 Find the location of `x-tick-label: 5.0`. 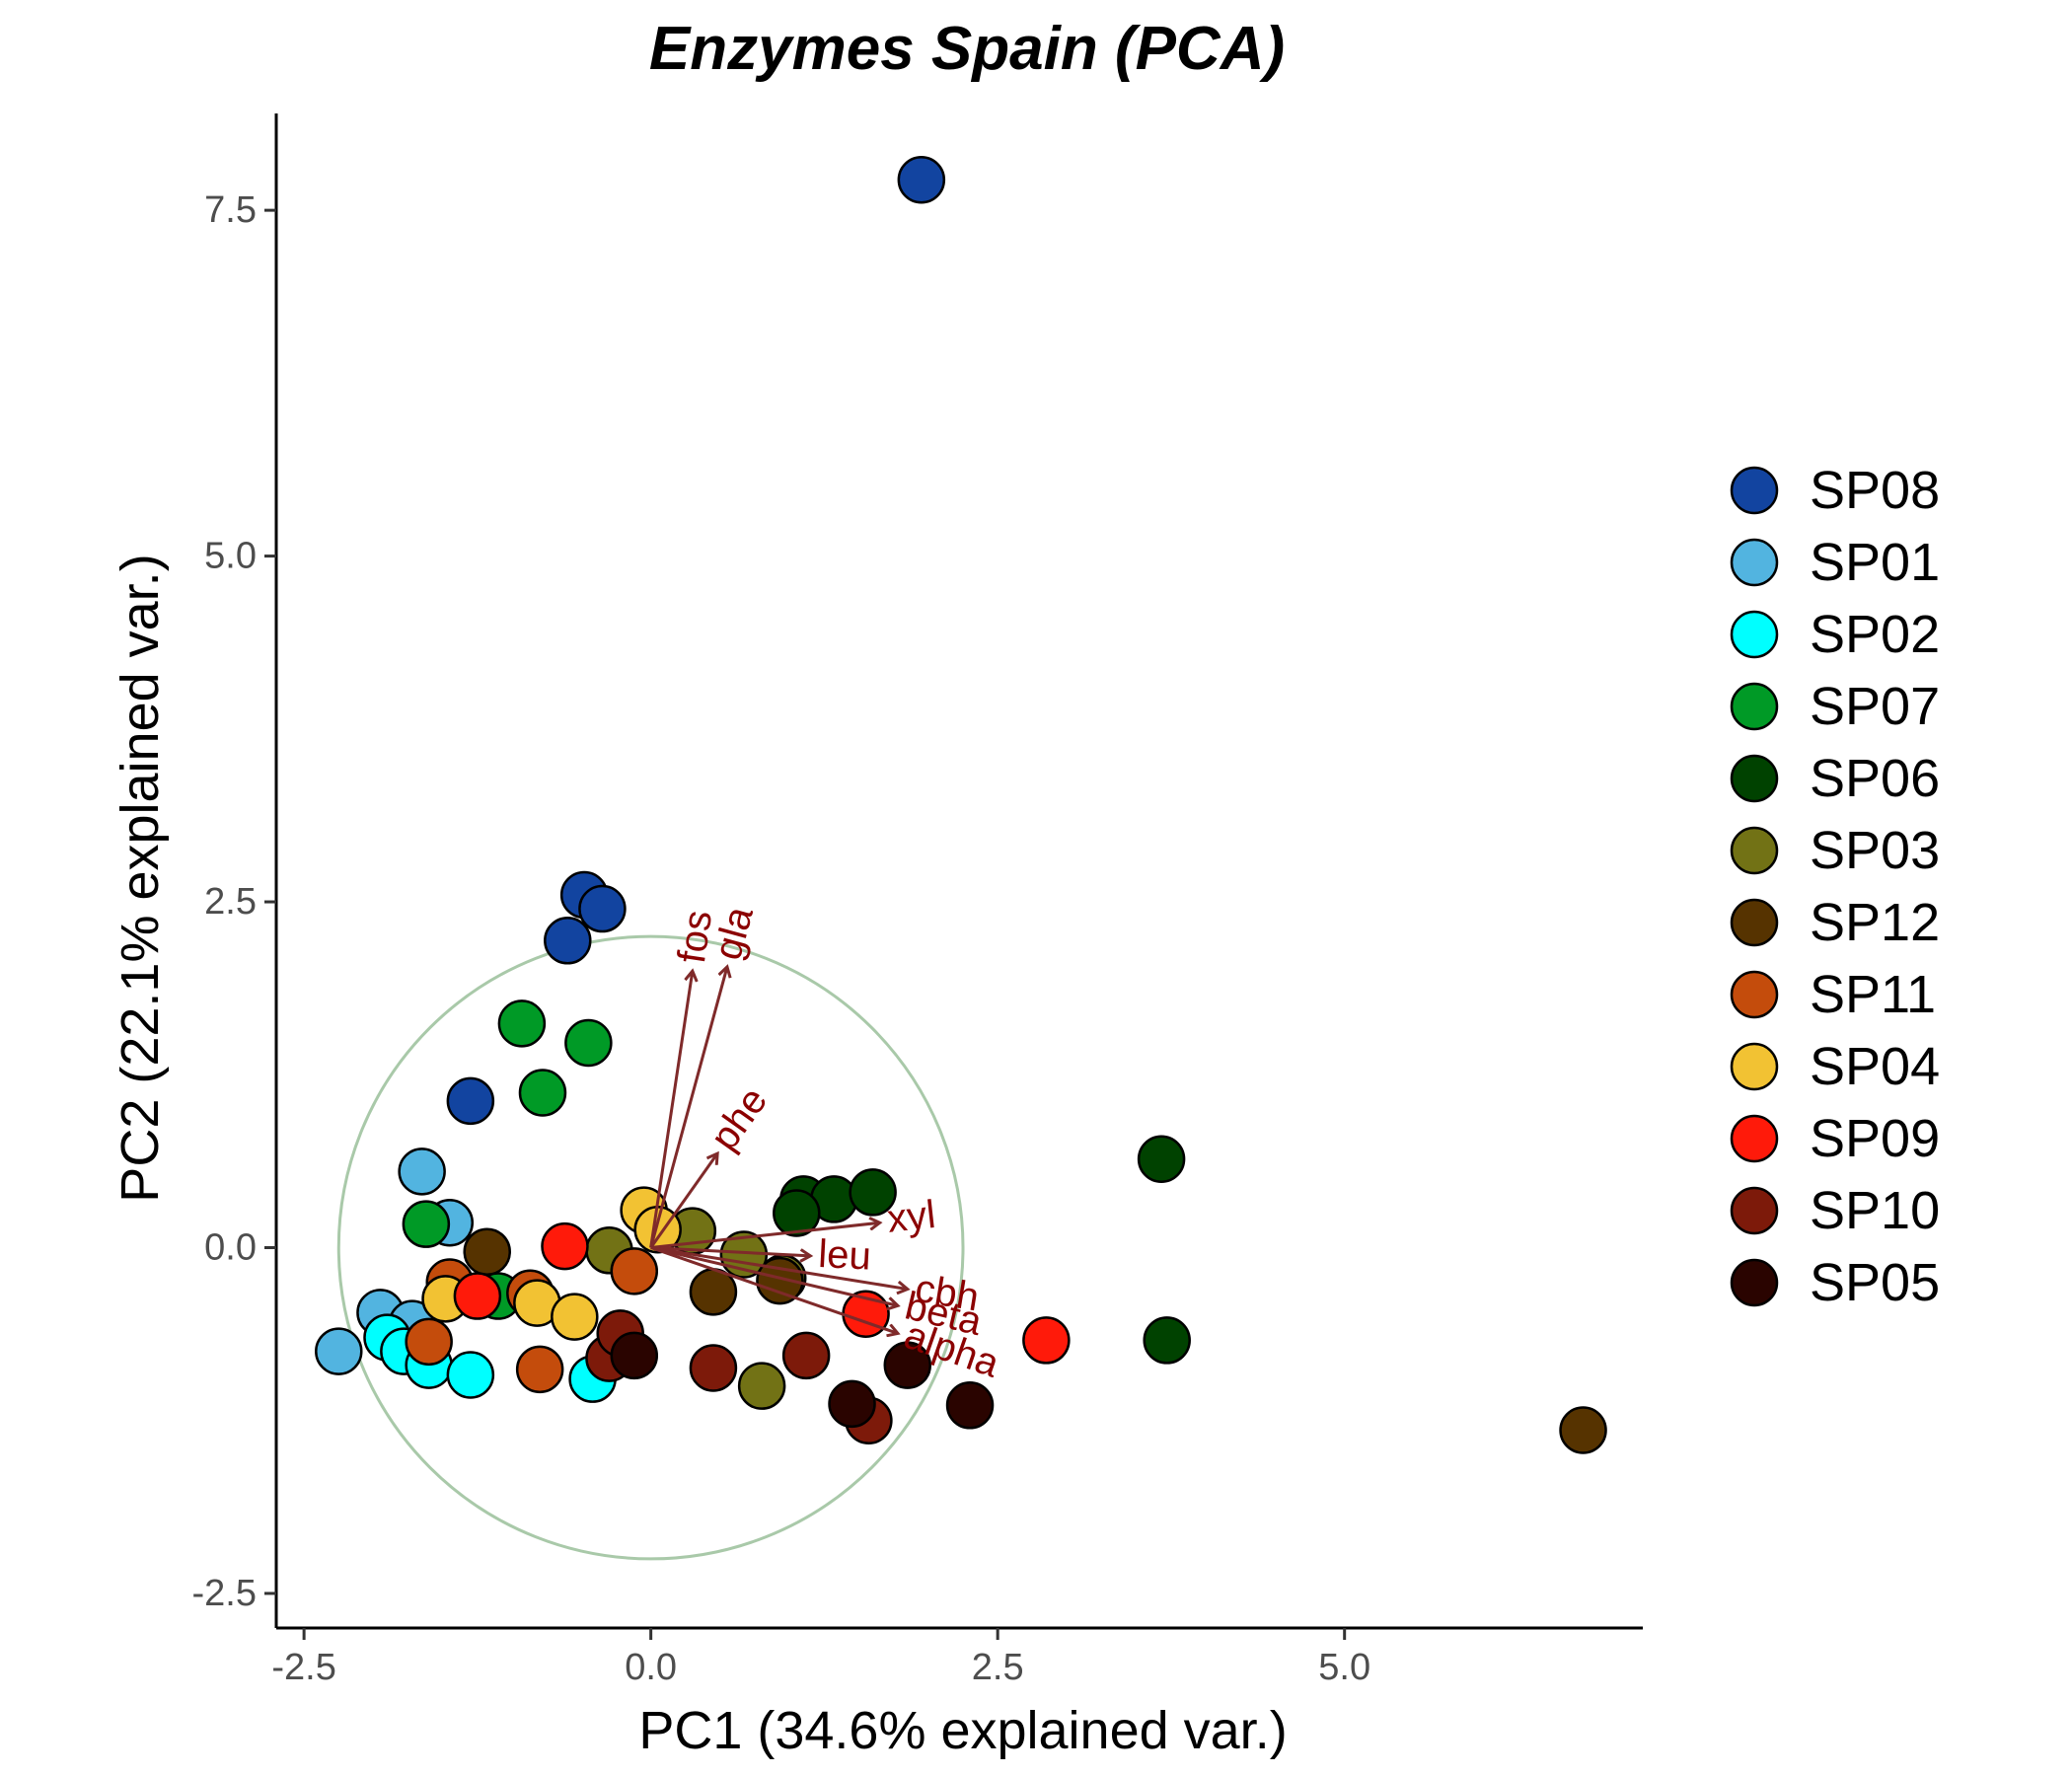

x-tick-label: 5.0 is located at coordinates (1344, 1668).